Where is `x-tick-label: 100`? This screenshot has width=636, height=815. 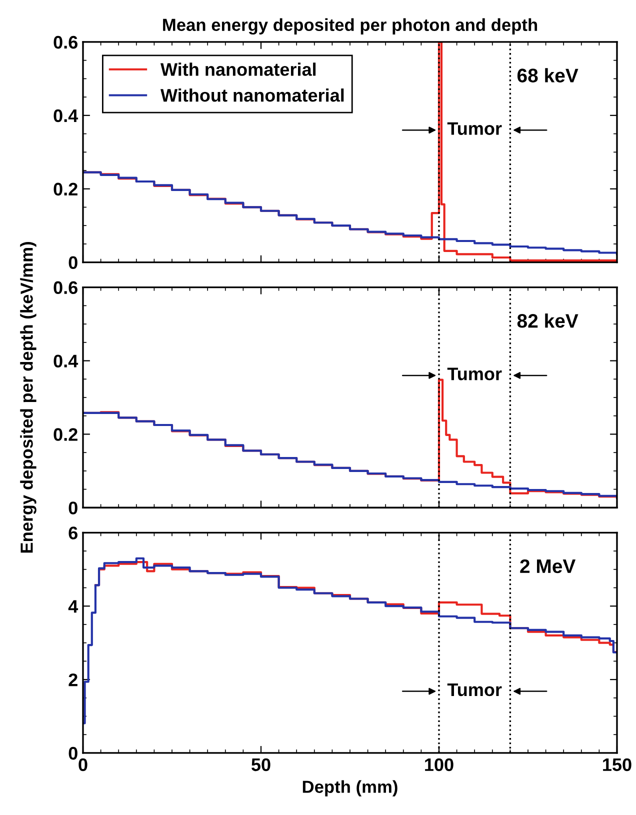
x-tick-label: 100 is located at coordinates (439, 765).